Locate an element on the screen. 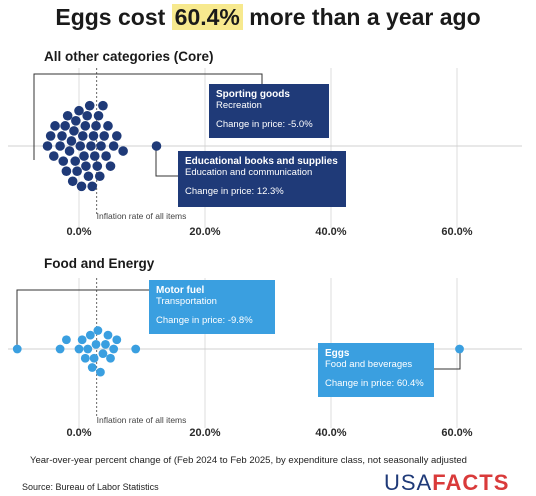 The image size is (536, 496). core-reference-label: Inflation rate of all items is located at coordinates (142, 216).